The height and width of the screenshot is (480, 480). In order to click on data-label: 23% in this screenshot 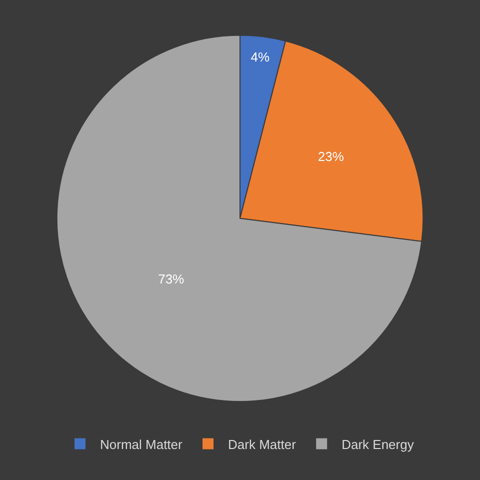, I will do `click(331, 156)`.